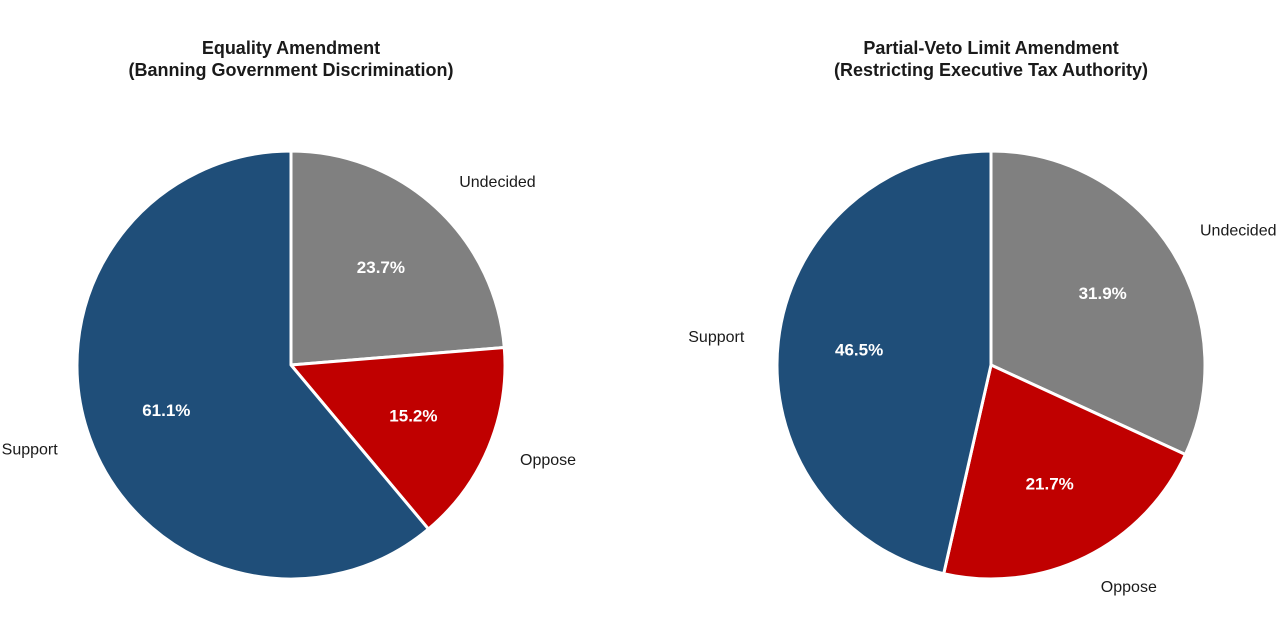  What do you see at coordinates (1103, 293) in the screenshot?
I see `percent-label-undecided: 31.9%` at bounding box center [1103, 293].